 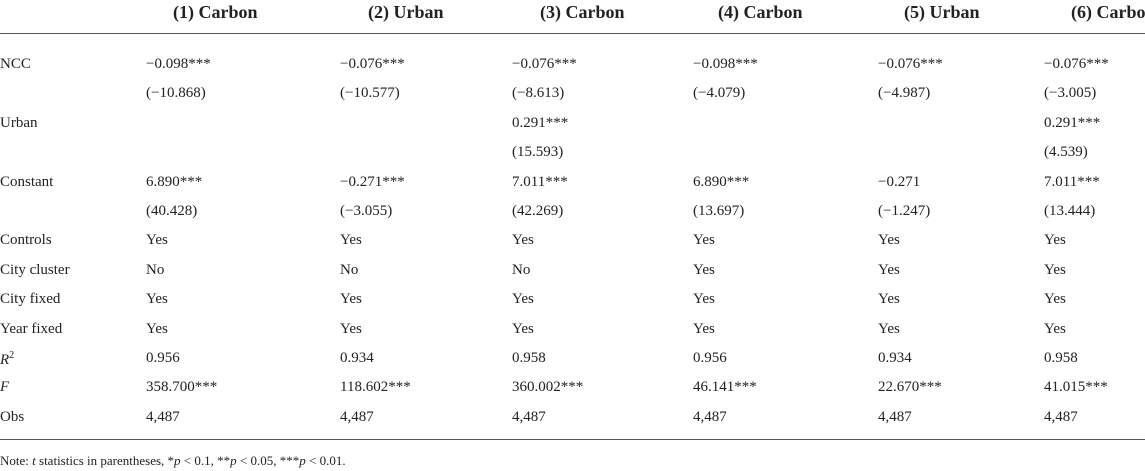 I want to click on bottom-rule, so click(x=572, y=439).